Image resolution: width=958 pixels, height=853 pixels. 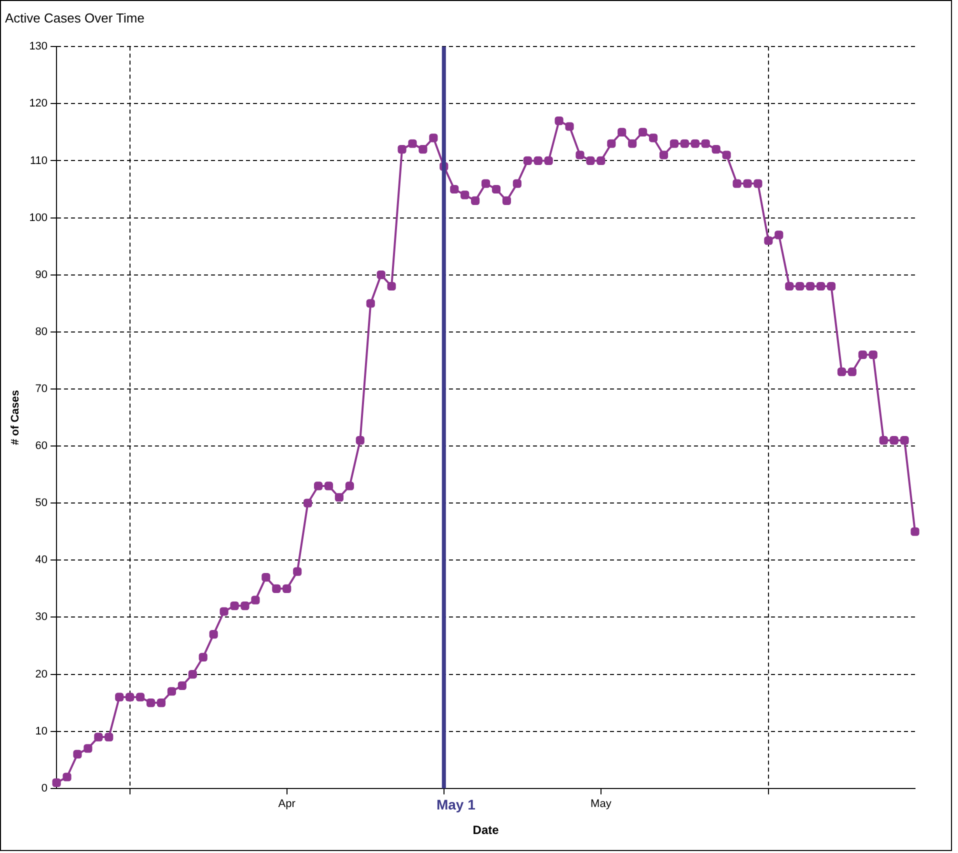 What do you see at coordinates (601, 804) in the screenshot?
I see `x-tick-label: May` at bounding box center [601, 804].